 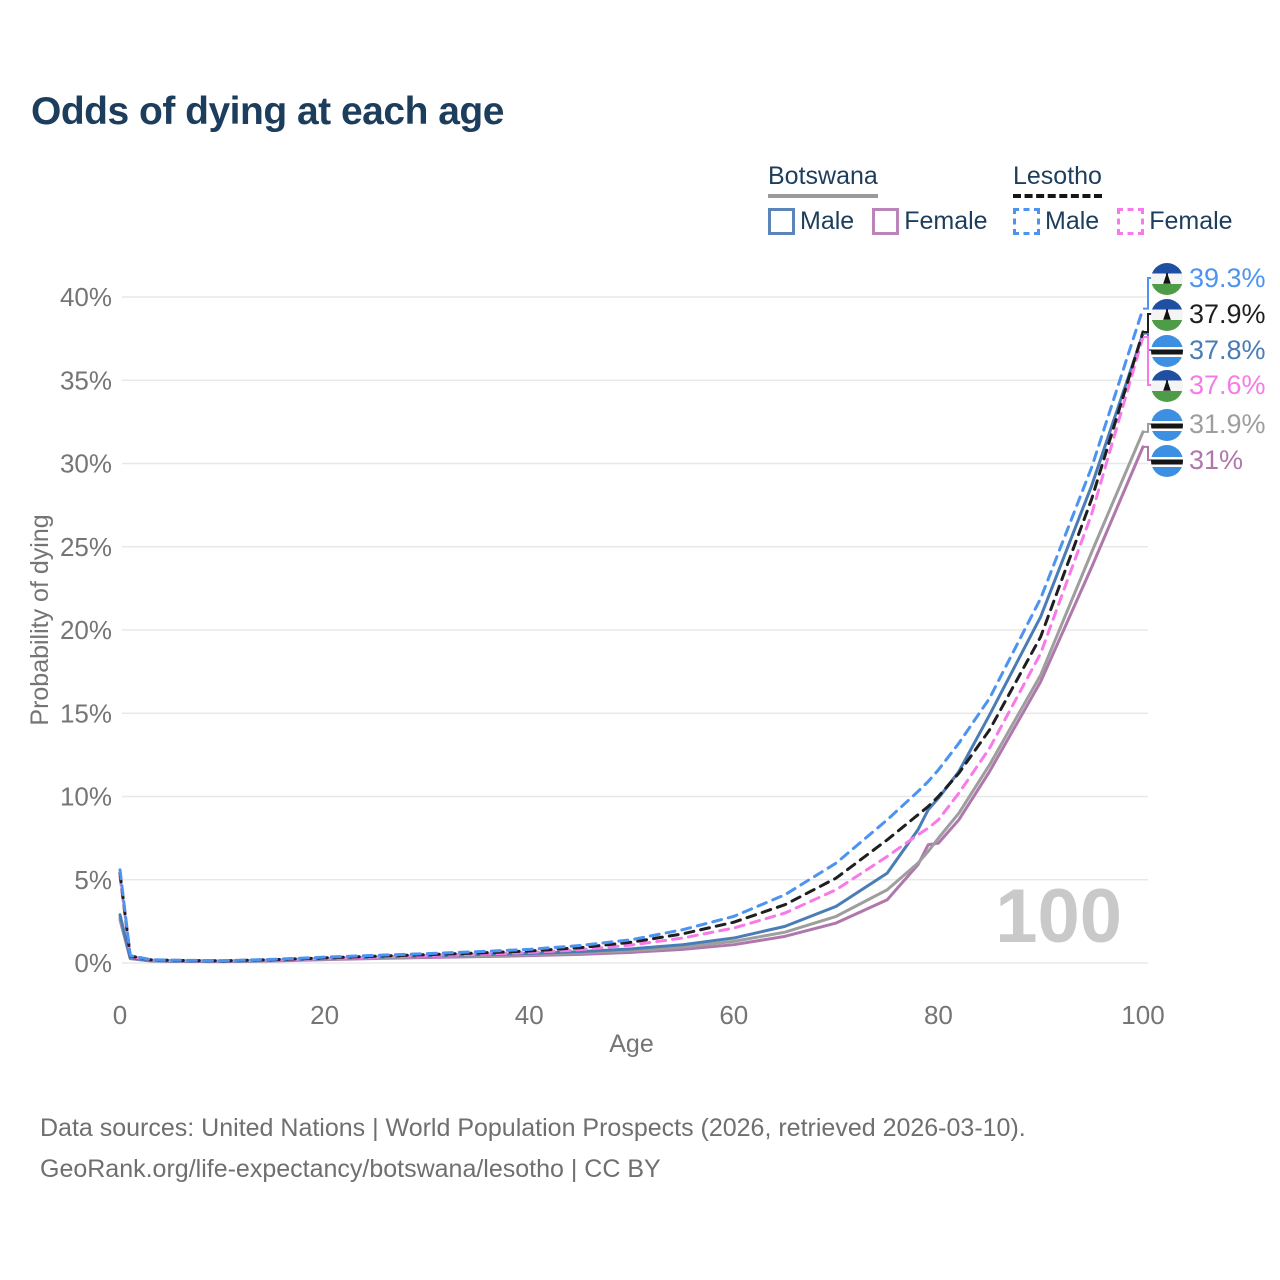 I want to click on y-tick-label: 0%, so click(x=93, y=963).